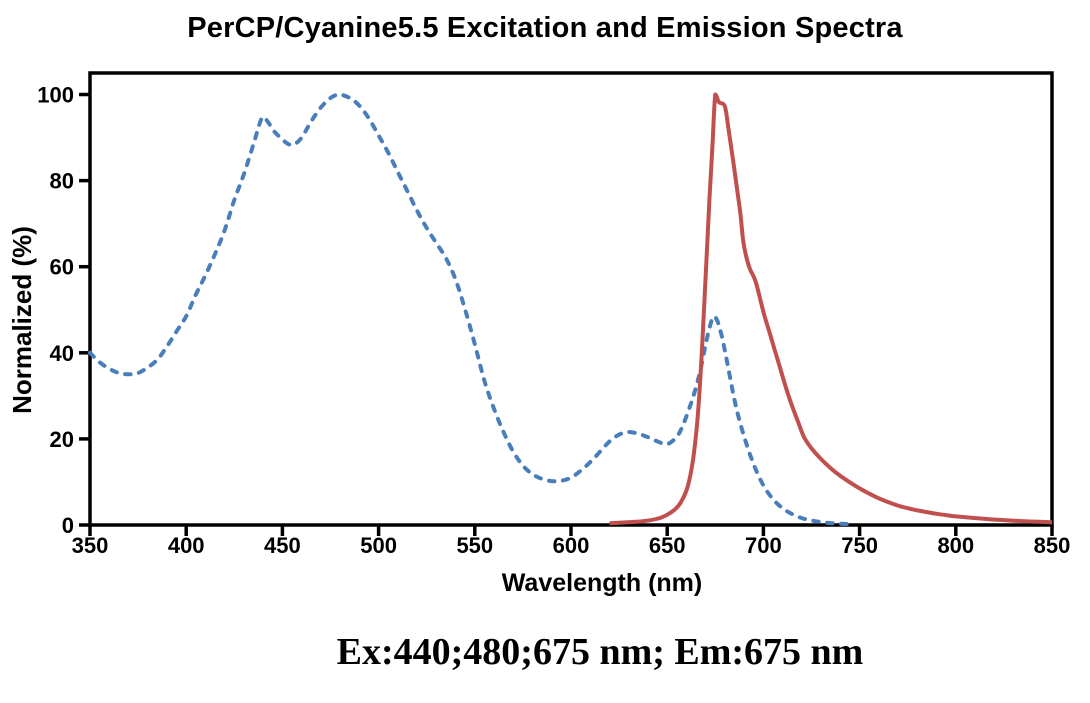 This screenshot has height=703, width=1090. What do you see at coordinates (62, 267) in the screenshot?
I see `y-tick-label: 60` at bounding box center [62, 267].